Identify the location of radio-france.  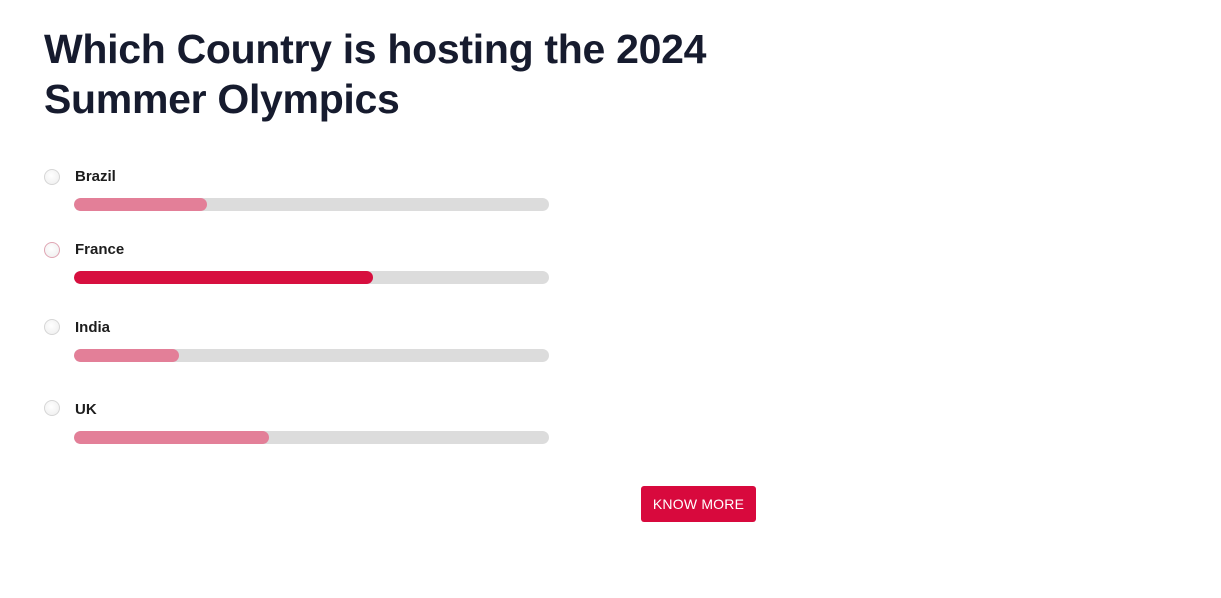
(52, 250).